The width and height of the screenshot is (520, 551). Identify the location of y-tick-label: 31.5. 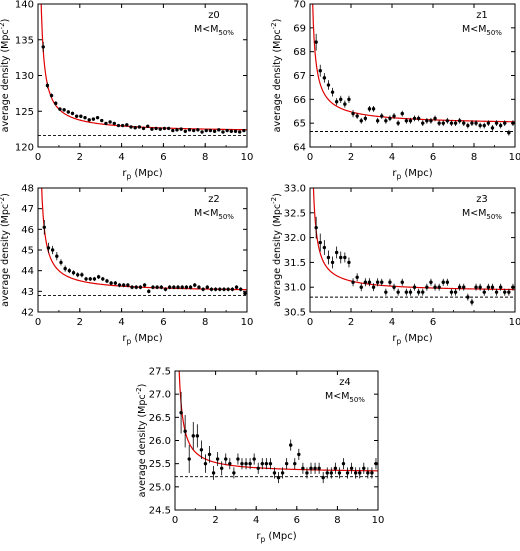
(295, 263).